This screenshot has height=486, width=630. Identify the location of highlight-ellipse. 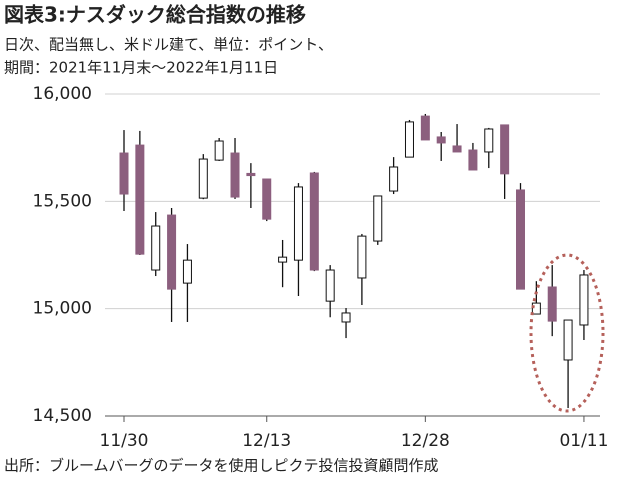
(567, 333).